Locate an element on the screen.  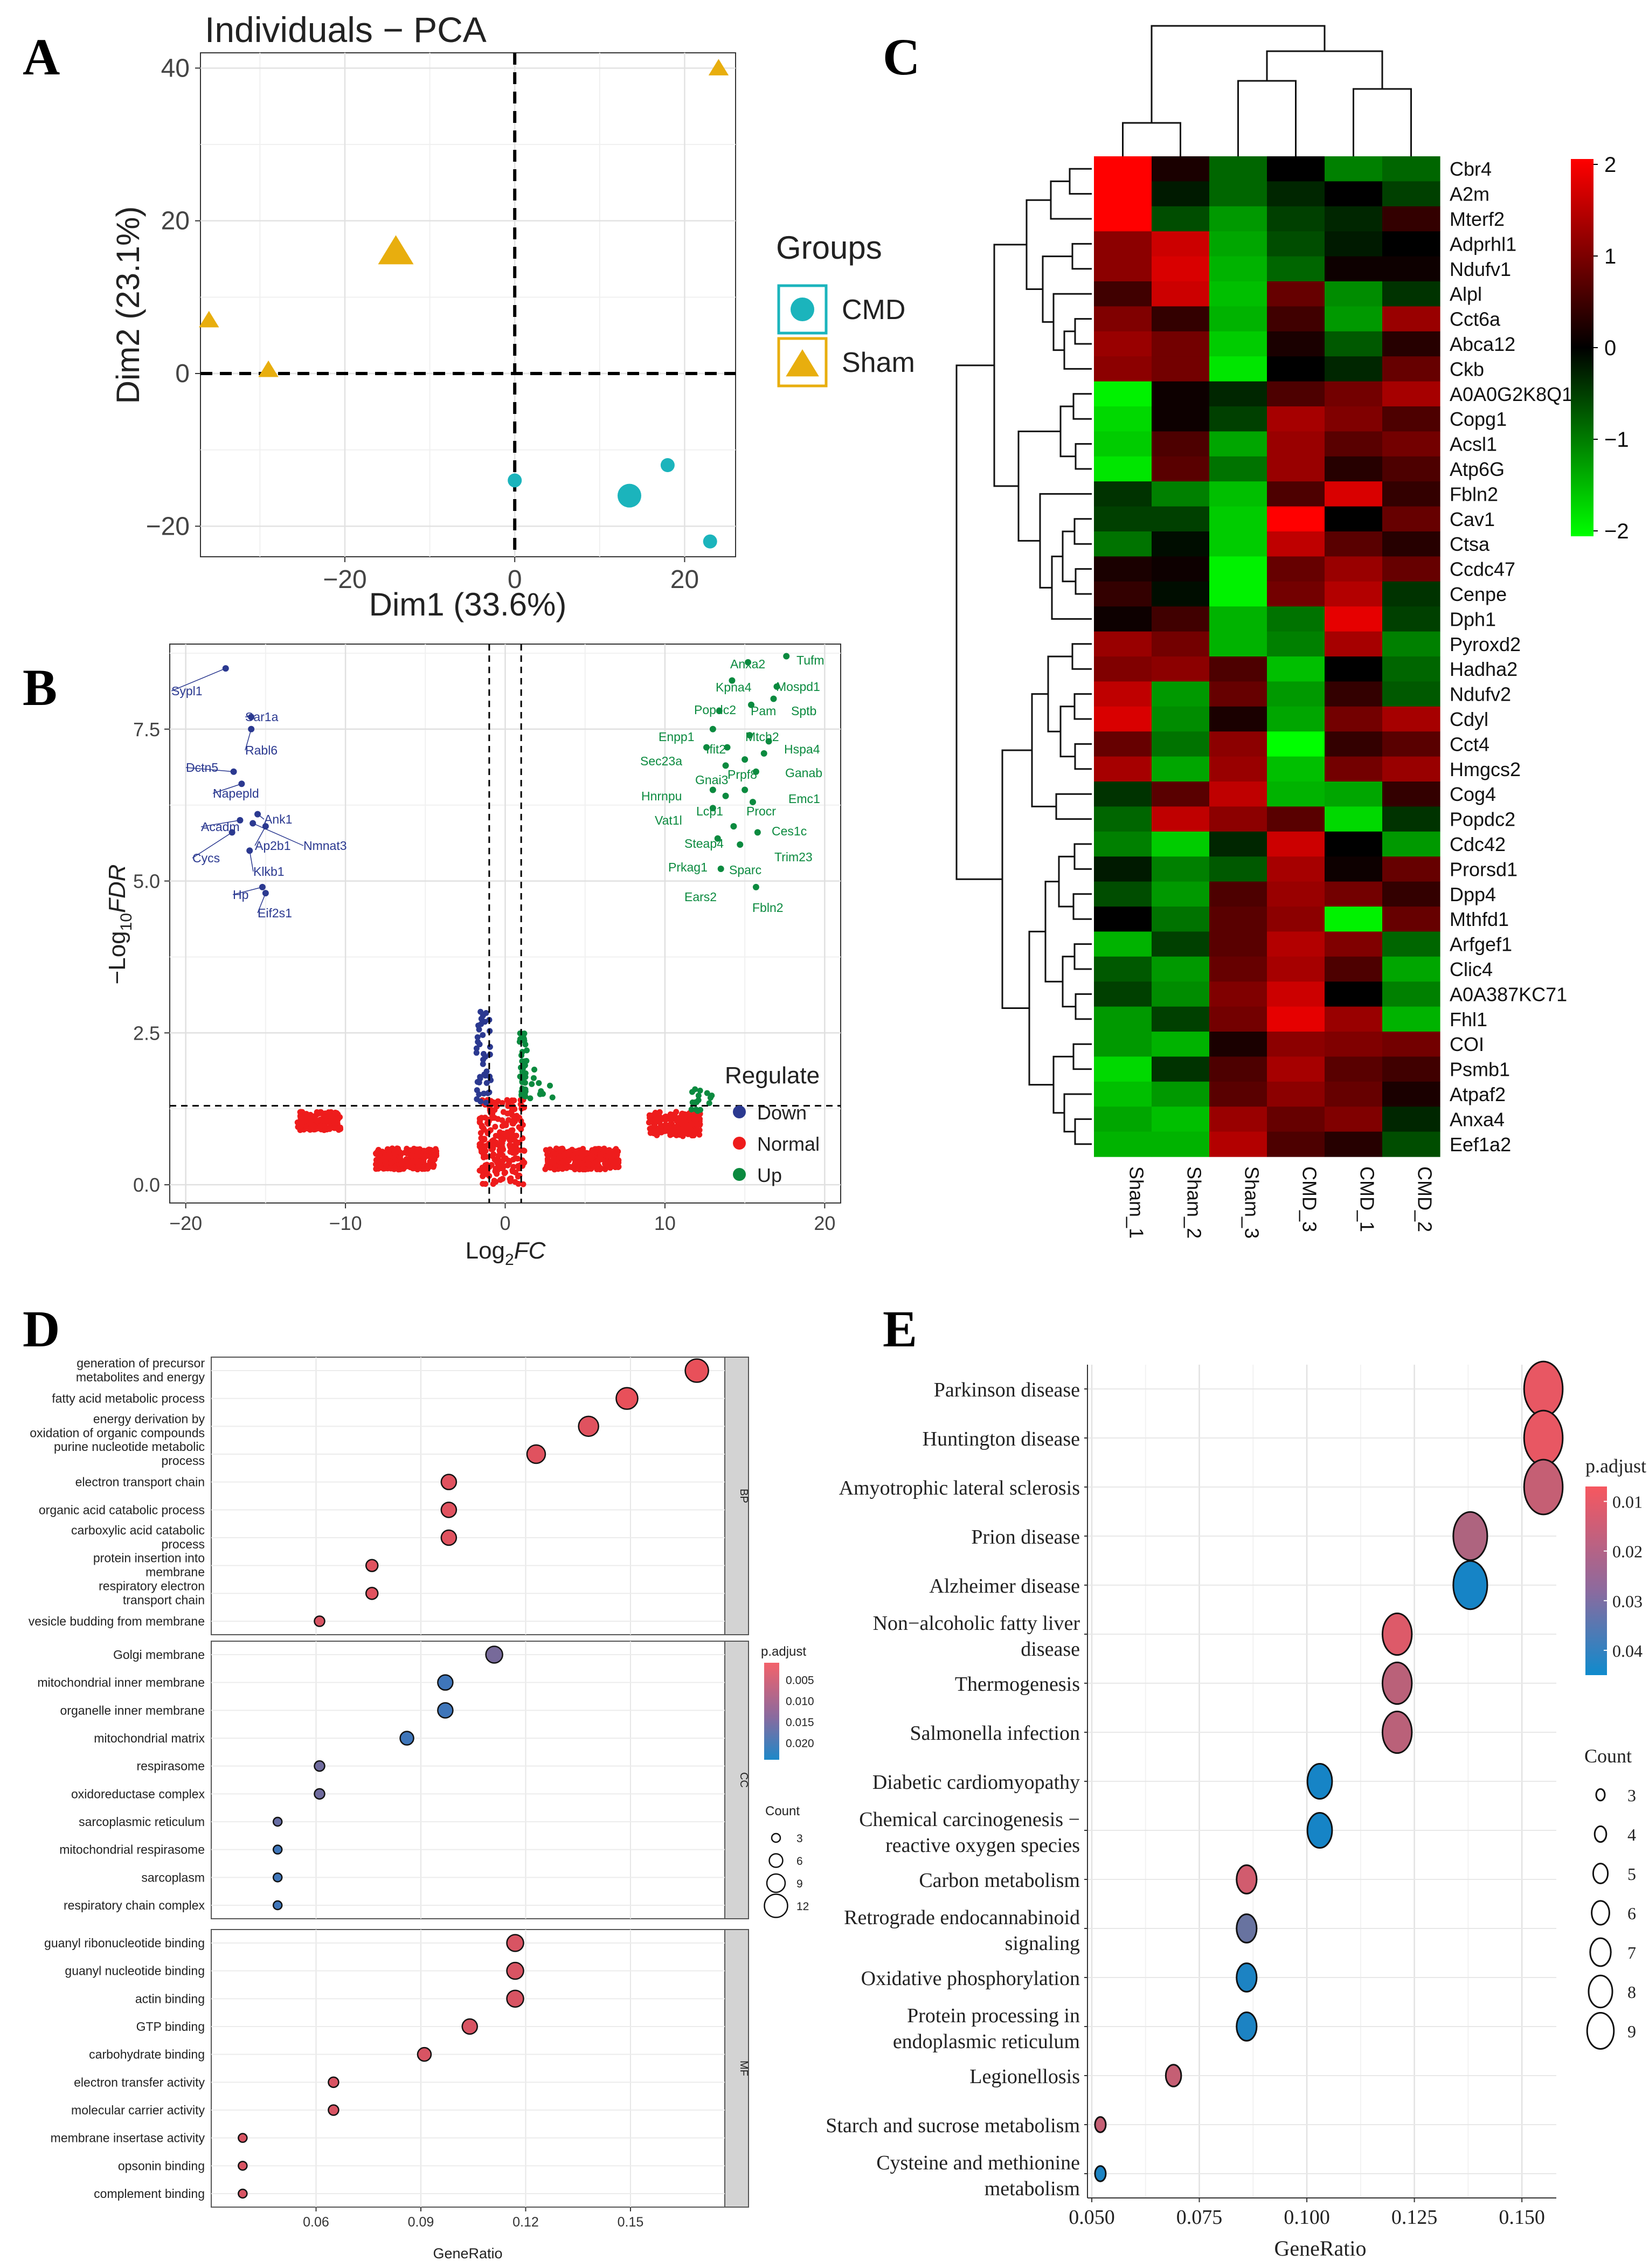
colorbar-tick-label: 2 is located at coordinates (1610, 165).